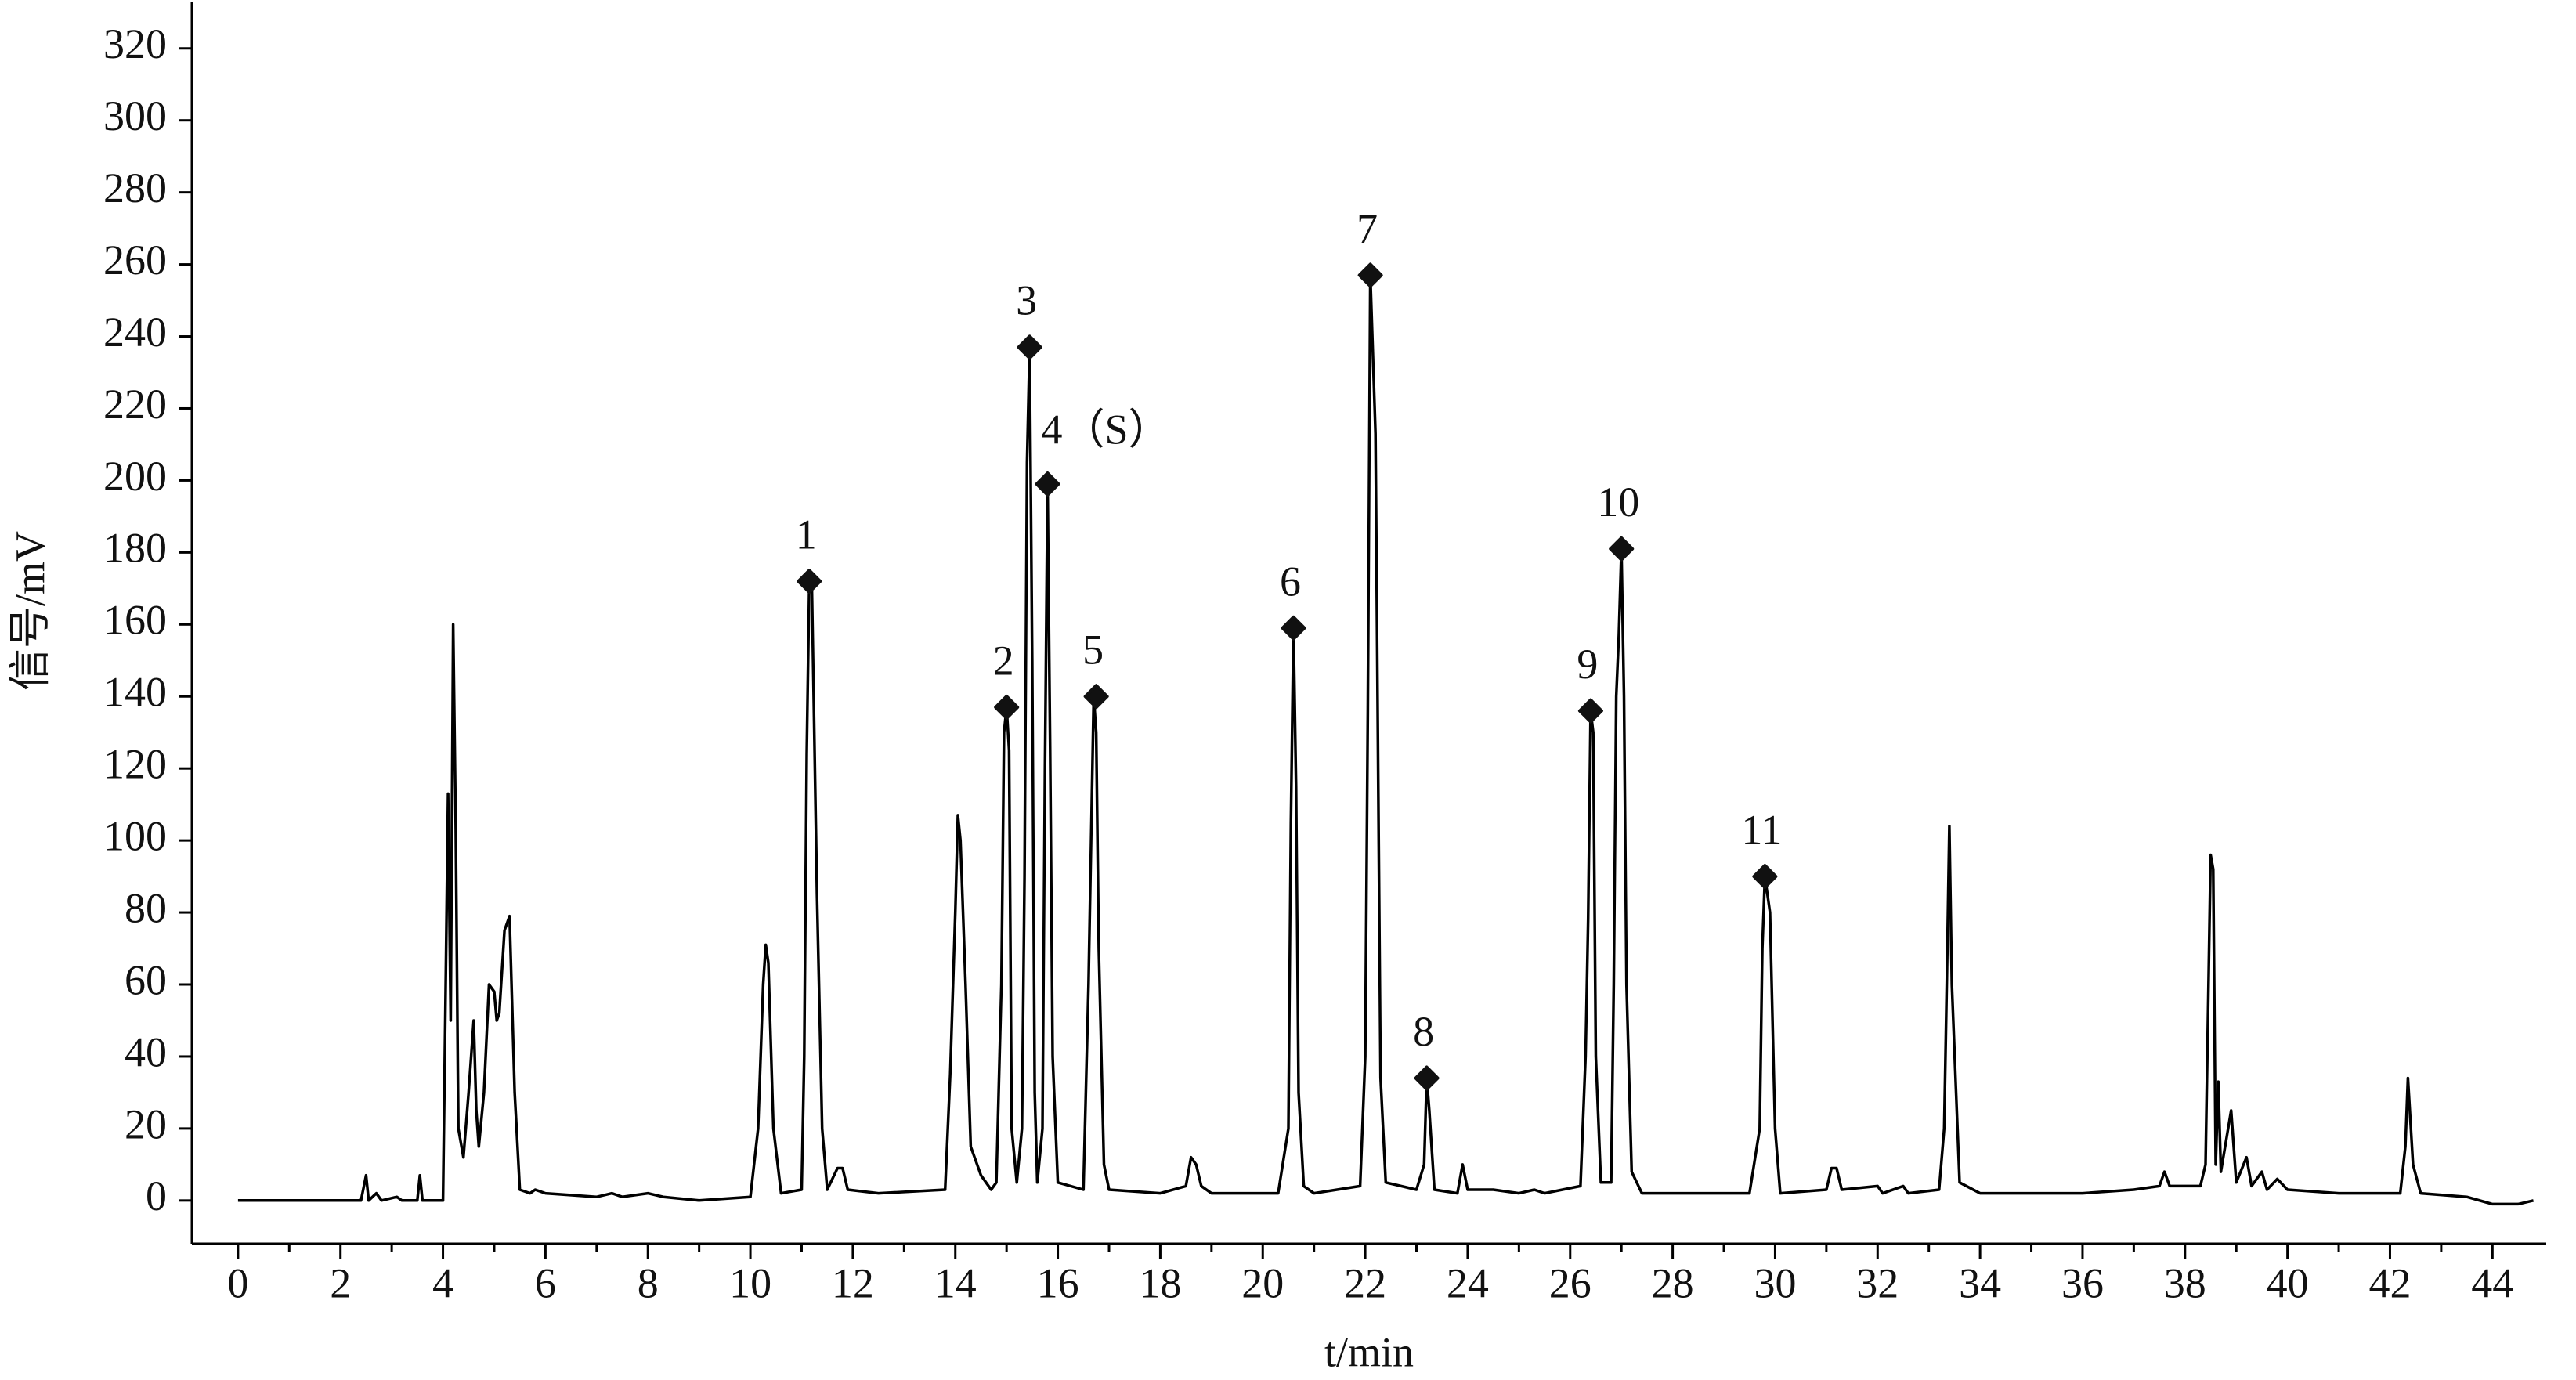 This screenshot has height=1380, width=2576. I want to click on x-tick-label: 24, so click(1468, 1283).